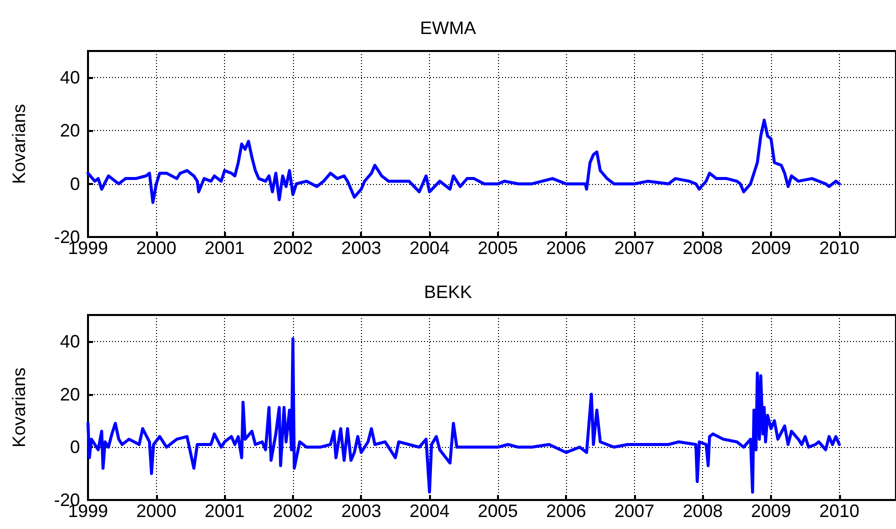 This screenshot has width=896, height=529. What do you see at coordinates (448, 28) in the screenshot?
I see `chart-title: EWMA` at bounding box center [448, 28].